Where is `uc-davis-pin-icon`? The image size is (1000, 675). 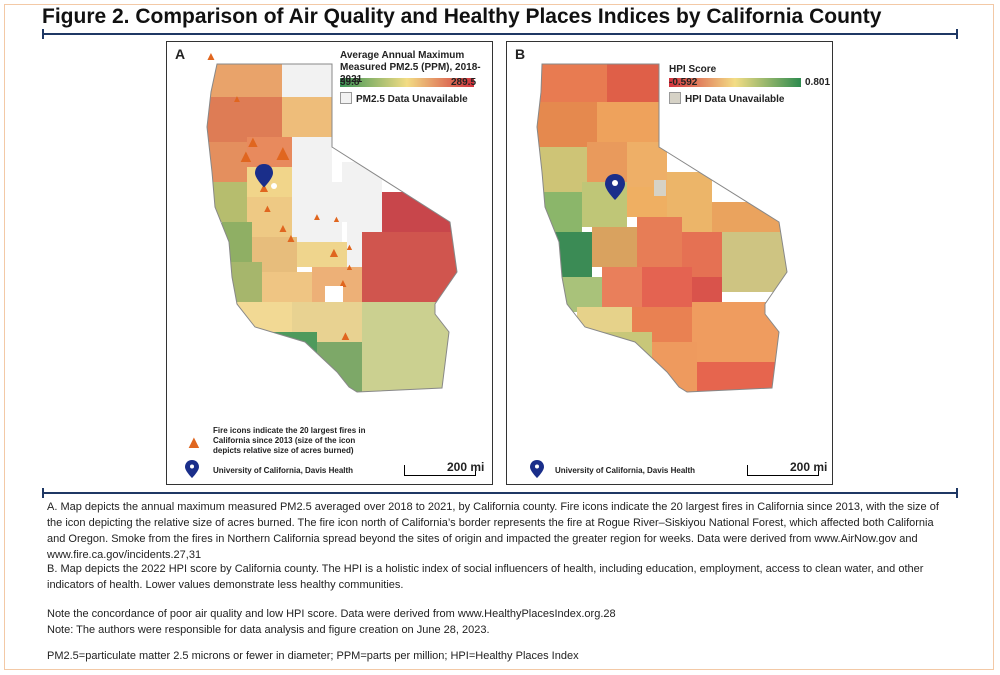
uc-davis-pin-icon is located at coordinates (266, 176).